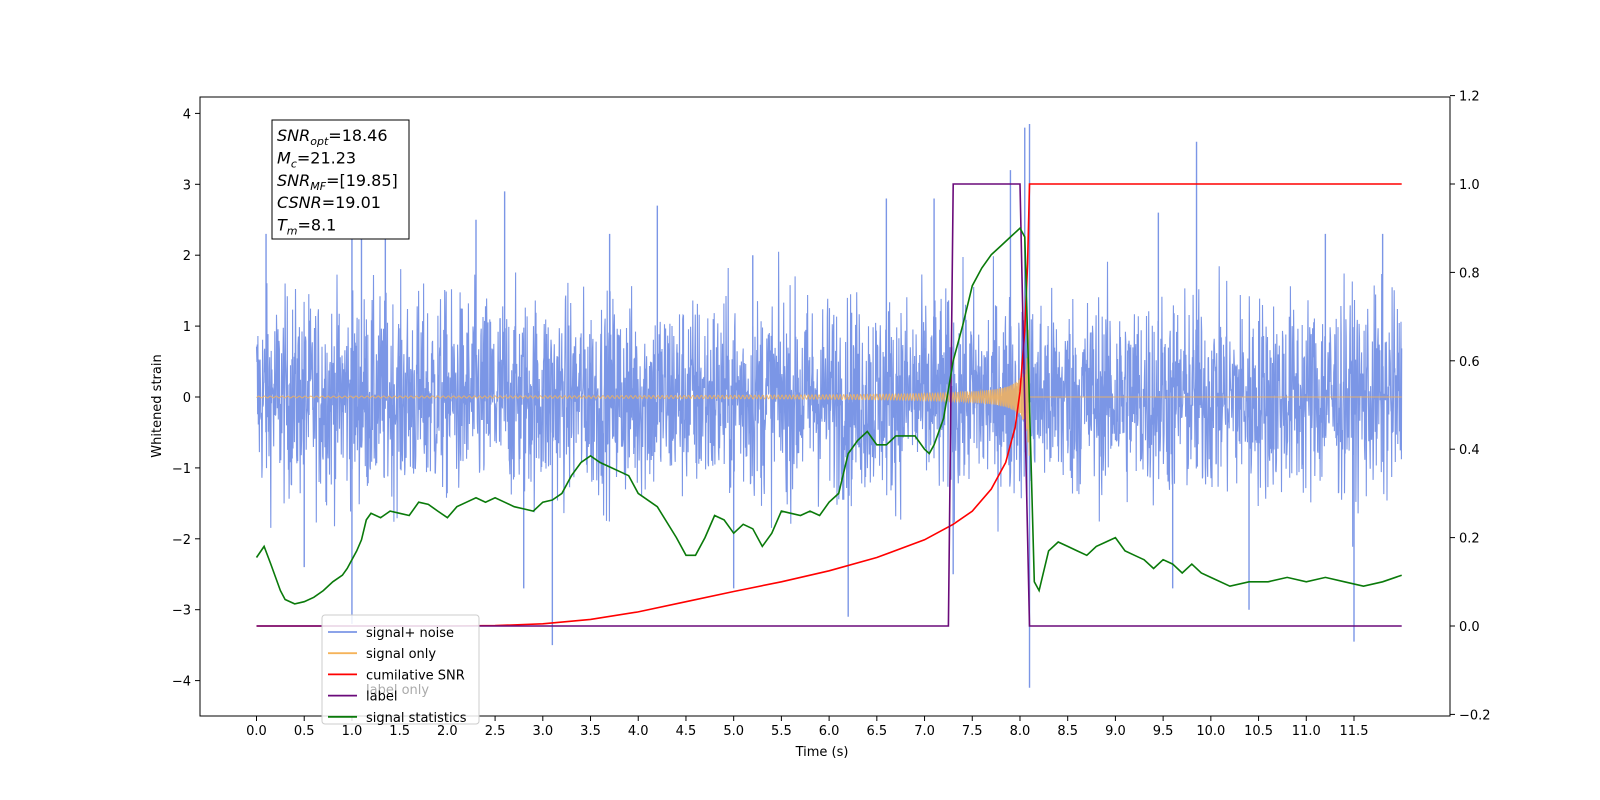 Image resolution: width=1600 pixels, height=800 pixels. I want to click on annotation-line: CSNR=19.01, so click(329, 202).